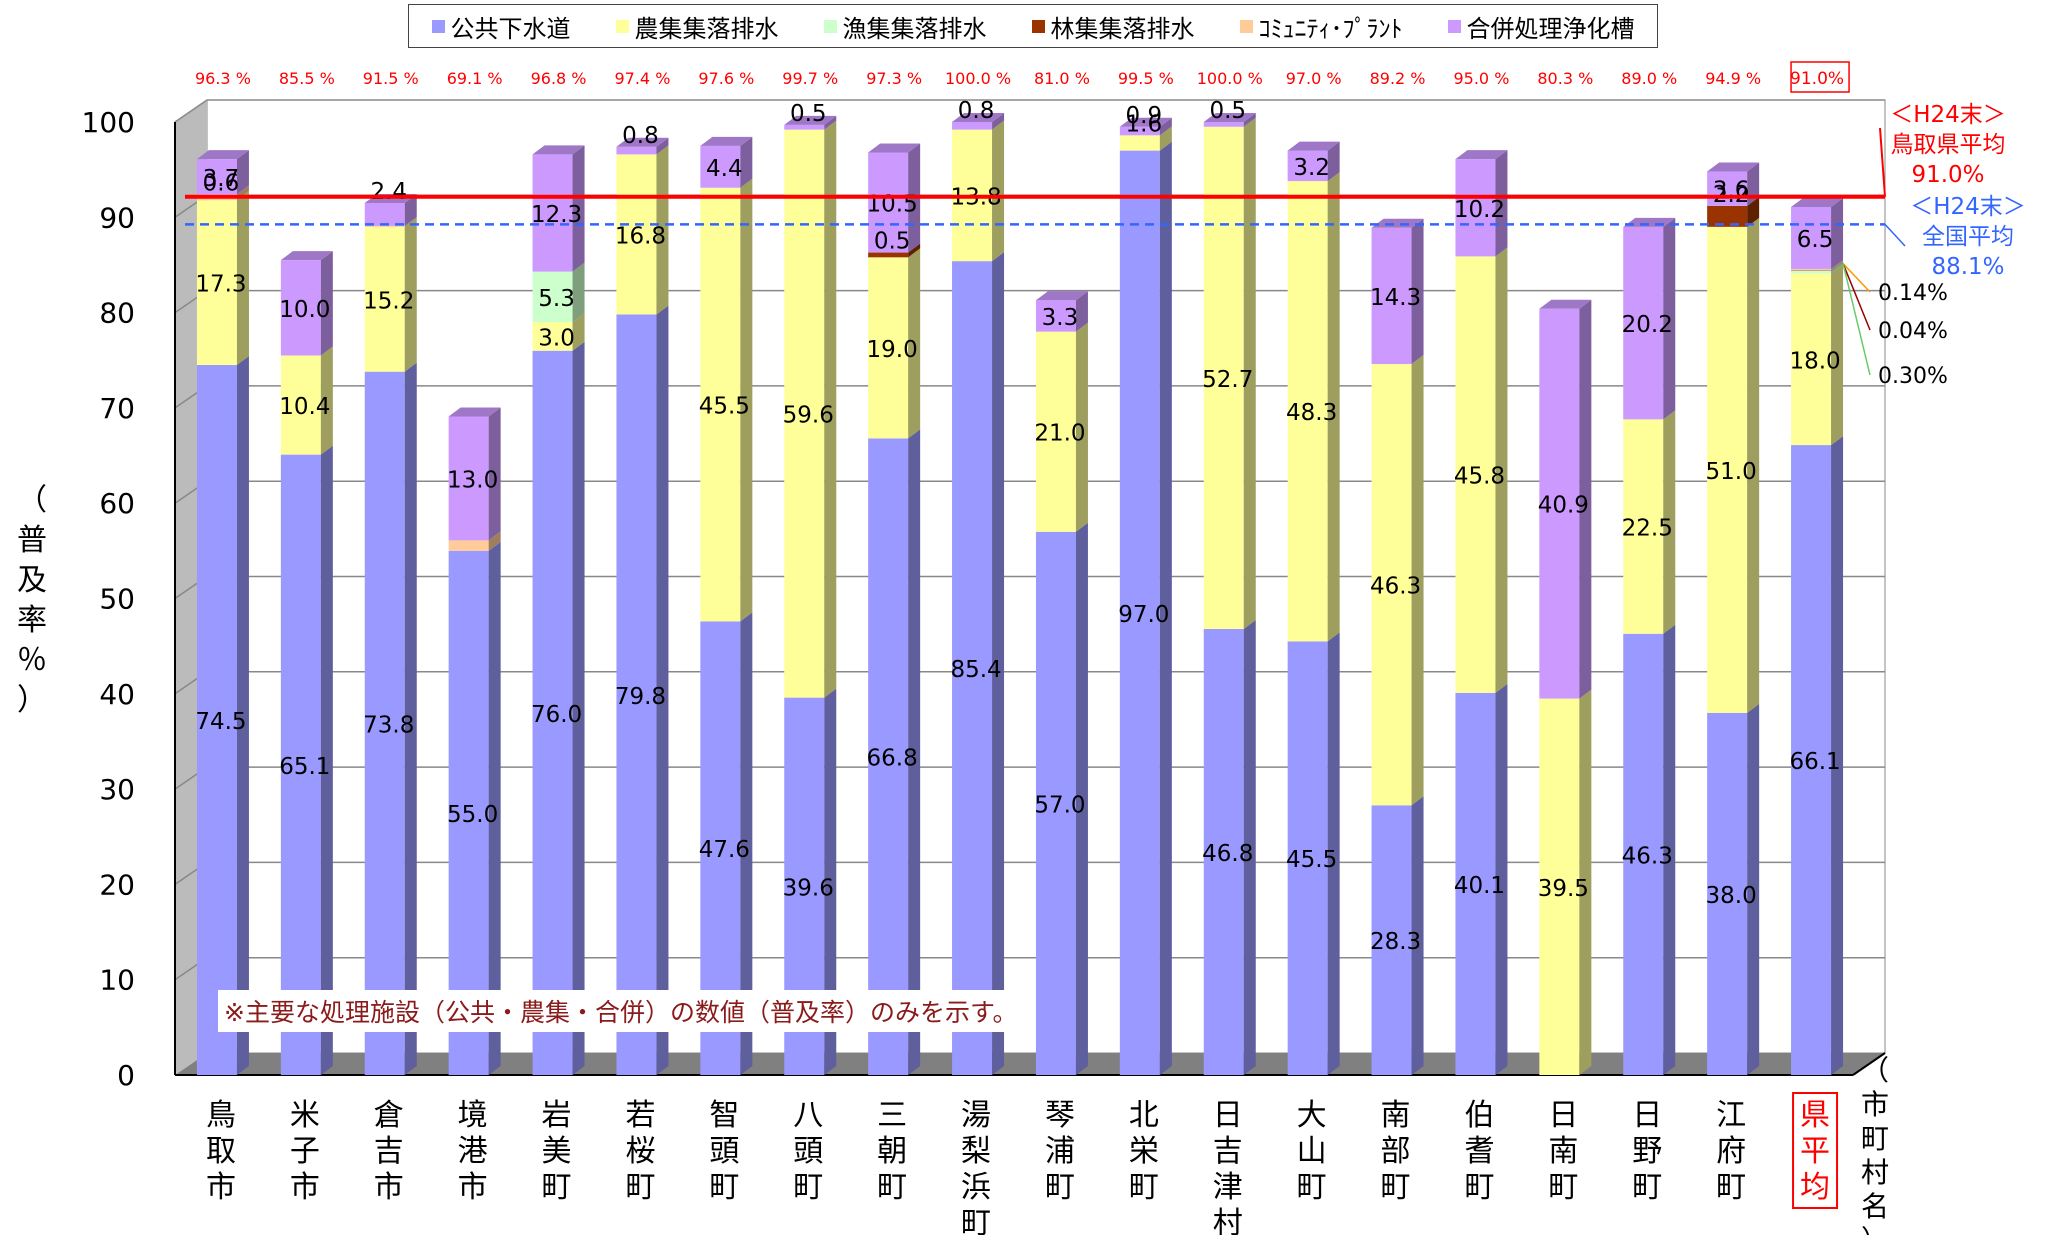 Image resolution: width=2048 pixels, height=1235 pixels. I want to click on data-label: 5.3, so click(556, 299).